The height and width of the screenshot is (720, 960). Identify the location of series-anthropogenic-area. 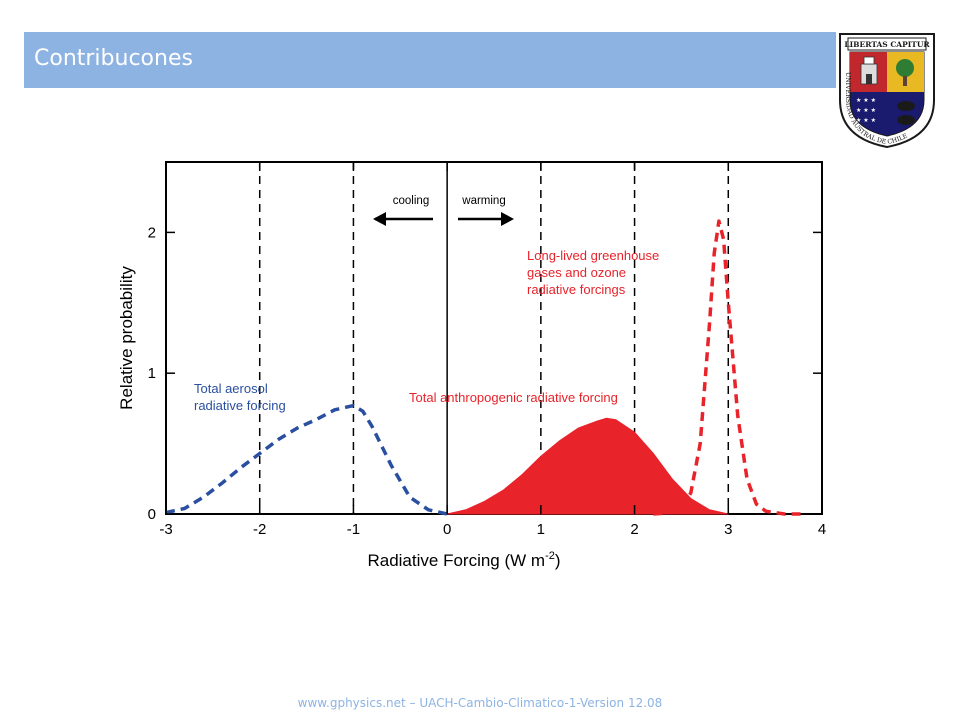
(587, 466).